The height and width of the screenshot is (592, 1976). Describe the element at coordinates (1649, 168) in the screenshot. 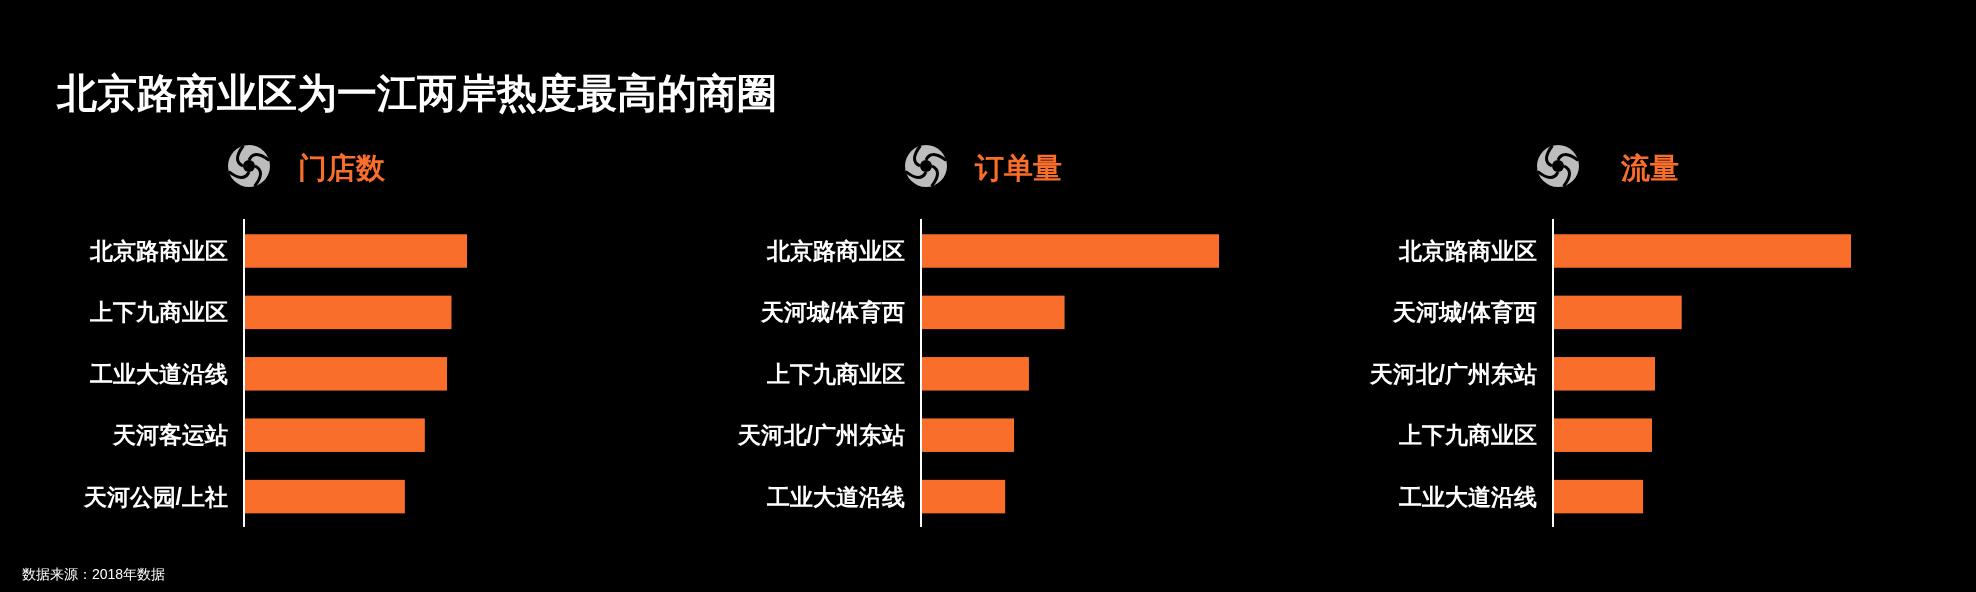

I see `chart-title: 流量` at that location.